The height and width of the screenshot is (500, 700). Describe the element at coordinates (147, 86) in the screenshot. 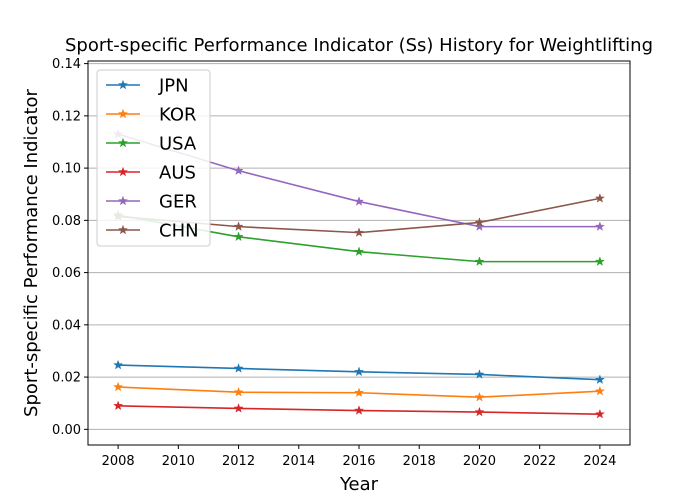

I see `legend-item: JPN` at that location.